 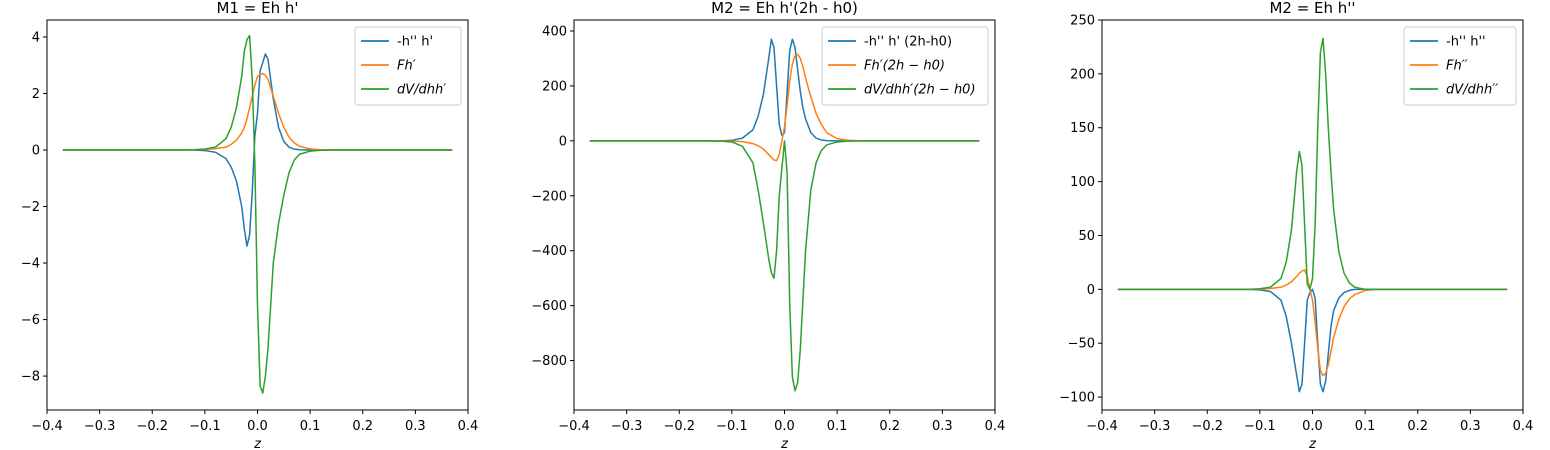 I want to click on y-tick-label: 50, so click(x=1086, y=236).